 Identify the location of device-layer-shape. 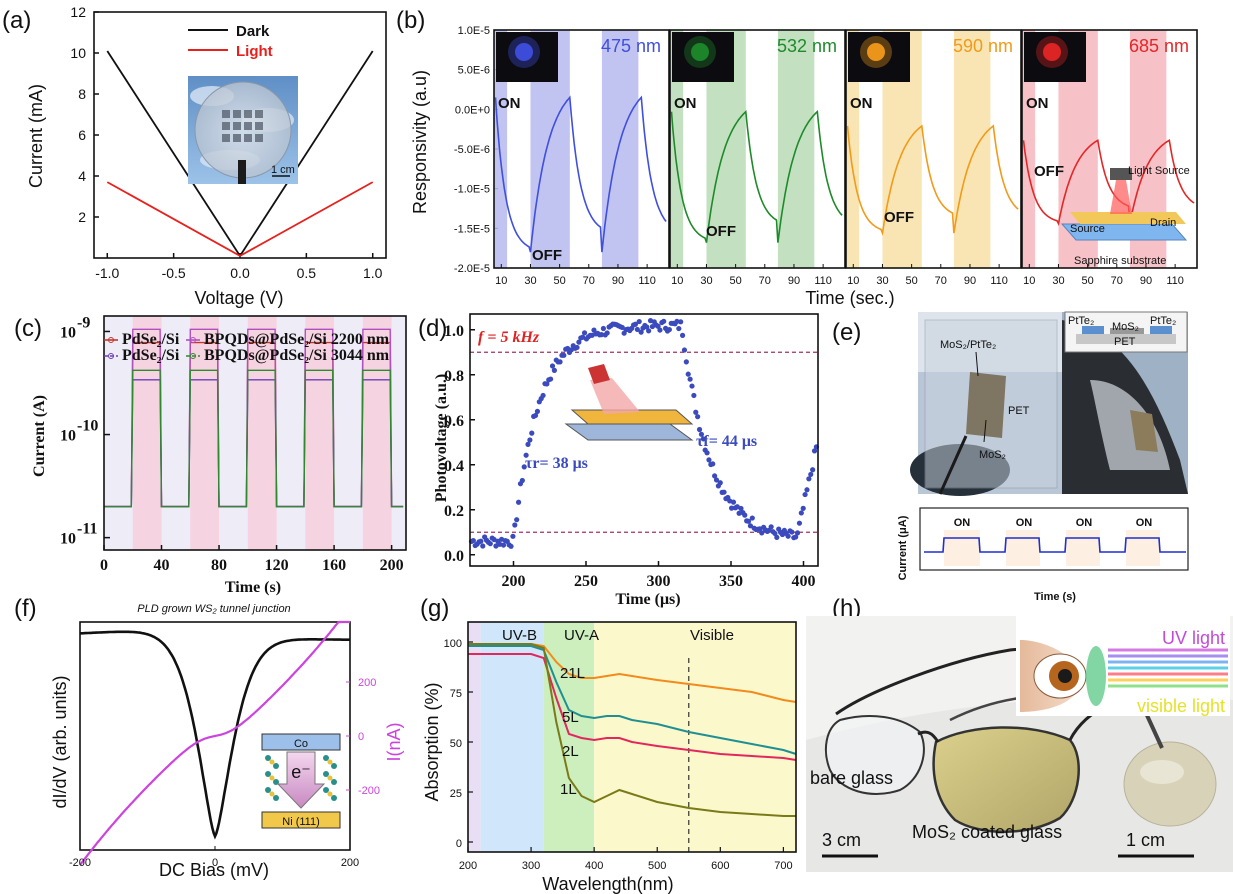
(632, 417).